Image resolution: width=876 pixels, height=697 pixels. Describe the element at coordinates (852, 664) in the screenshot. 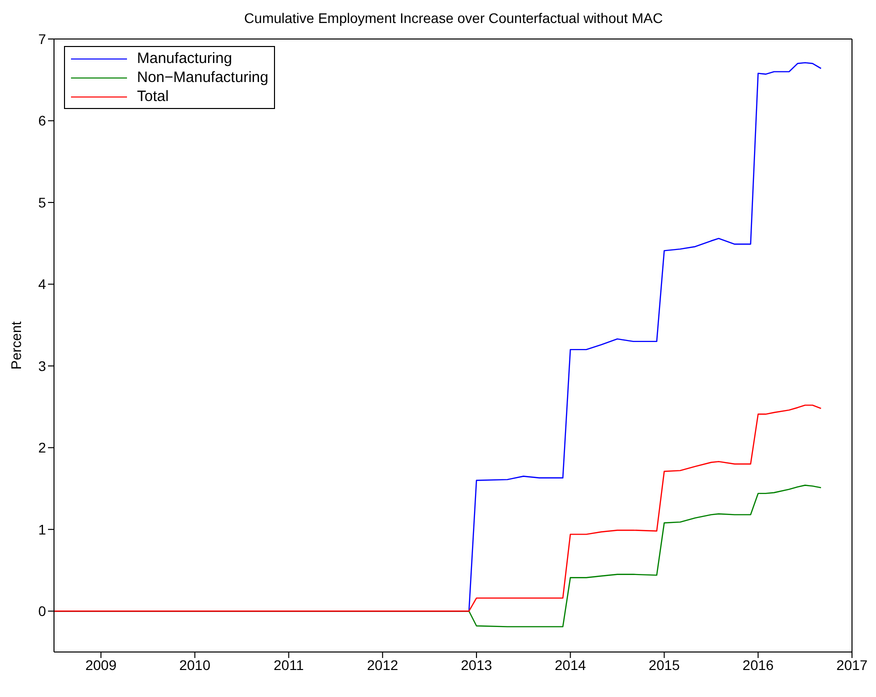

I see `x-tick-label: 2017` at that location.